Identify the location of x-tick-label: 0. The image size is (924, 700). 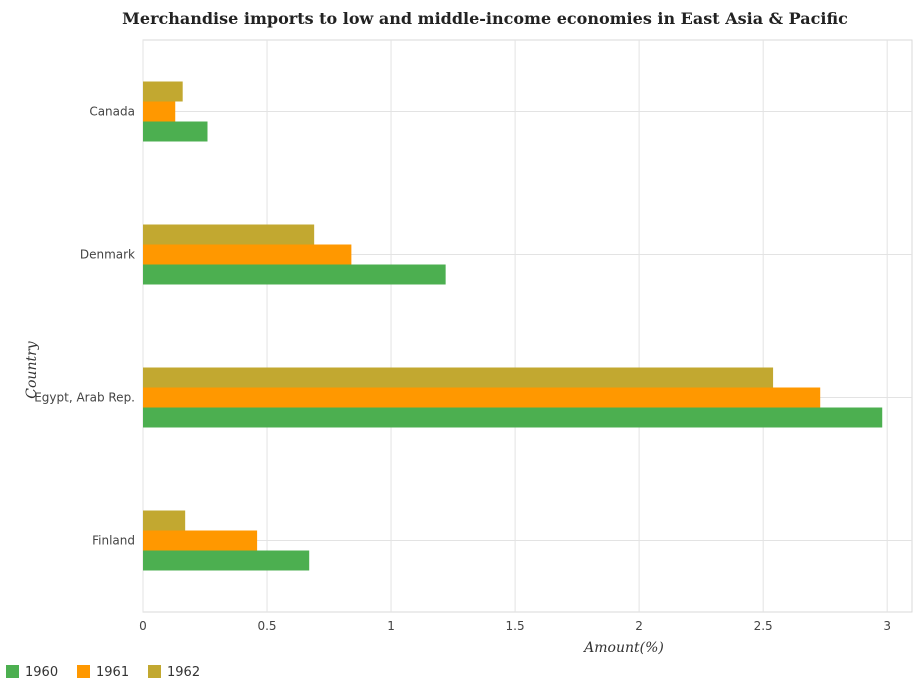
(143, 626).